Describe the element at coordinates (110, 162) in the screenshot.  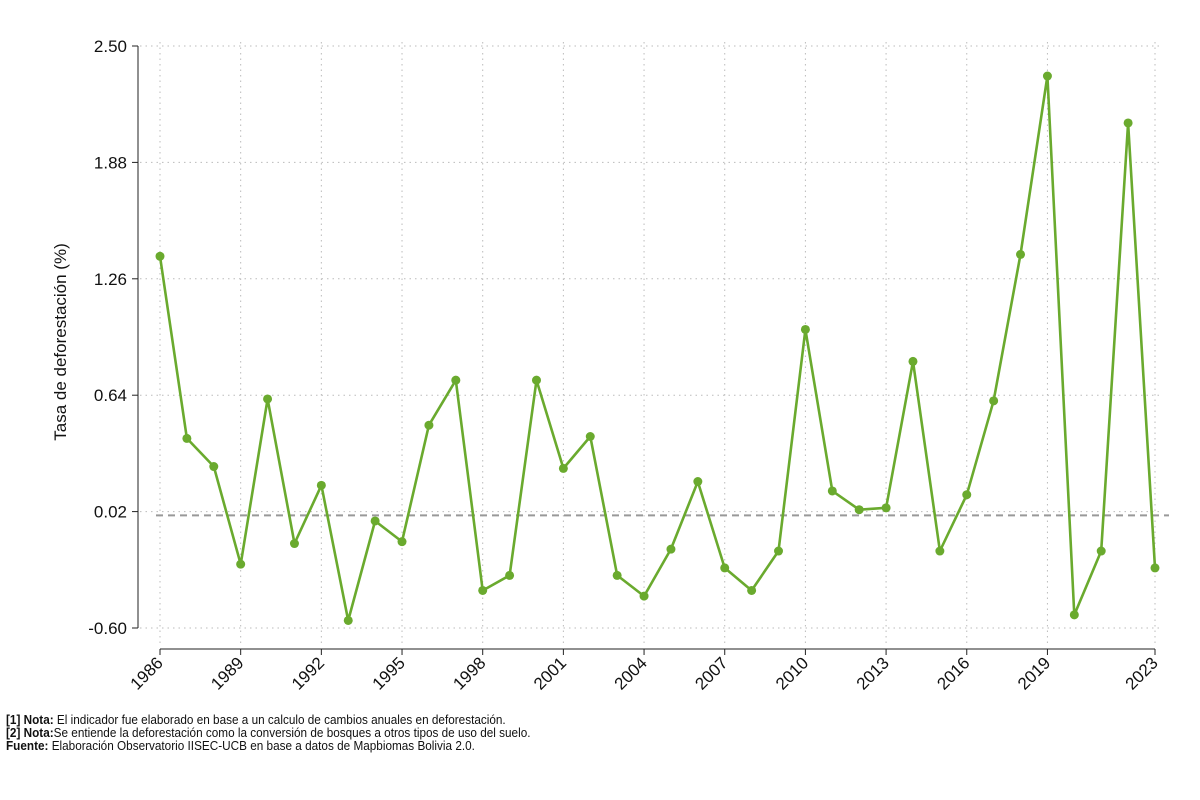
I see `y-tick-label: 1.88` at that location.